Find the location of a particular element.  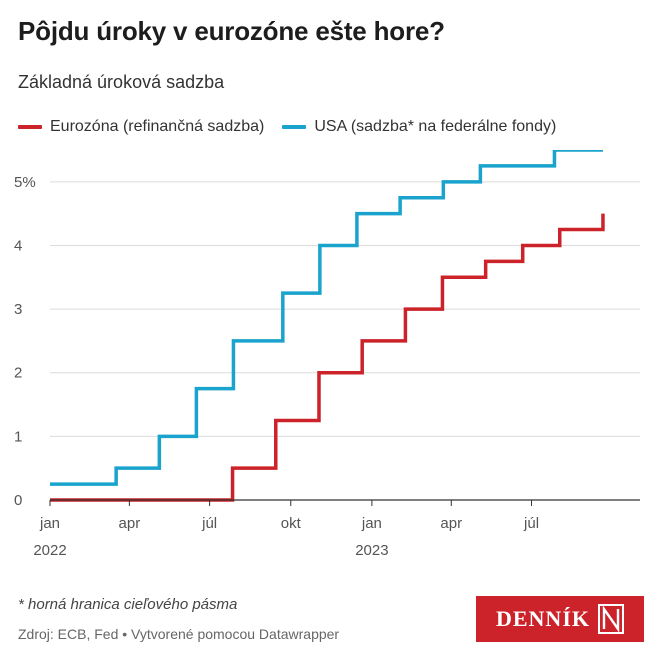

dennik-n-logo: DENNÍK is located at coordinates (560, 619).